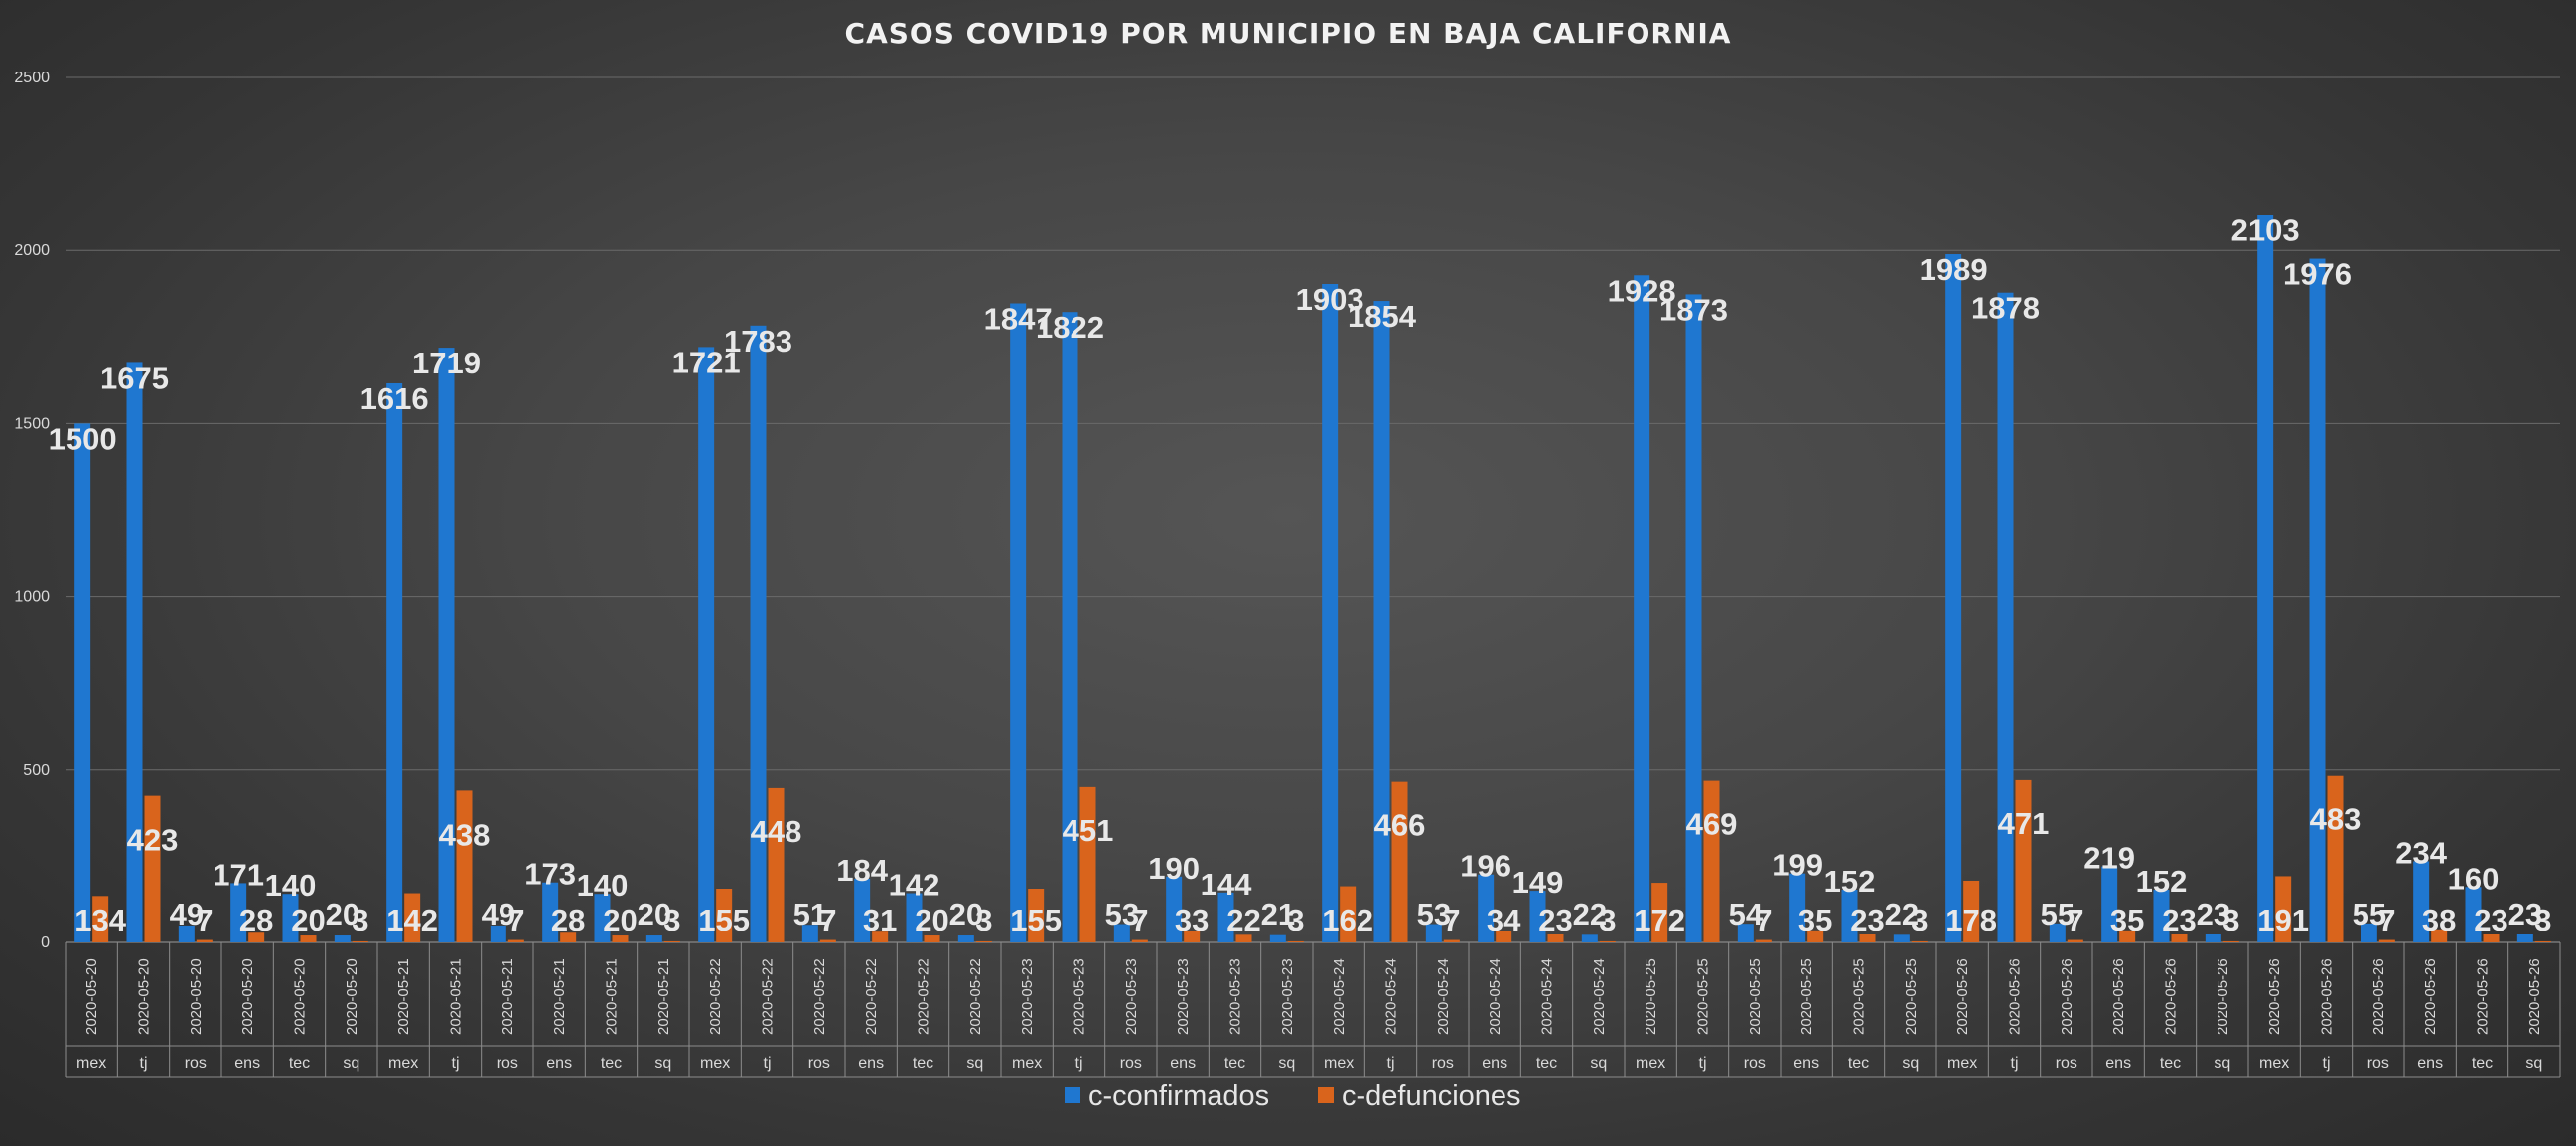  What do you see at coordinates (342, 914) in the screenshot?
I see `data-label-confirmados: 20` at bounding box center [342, 914].